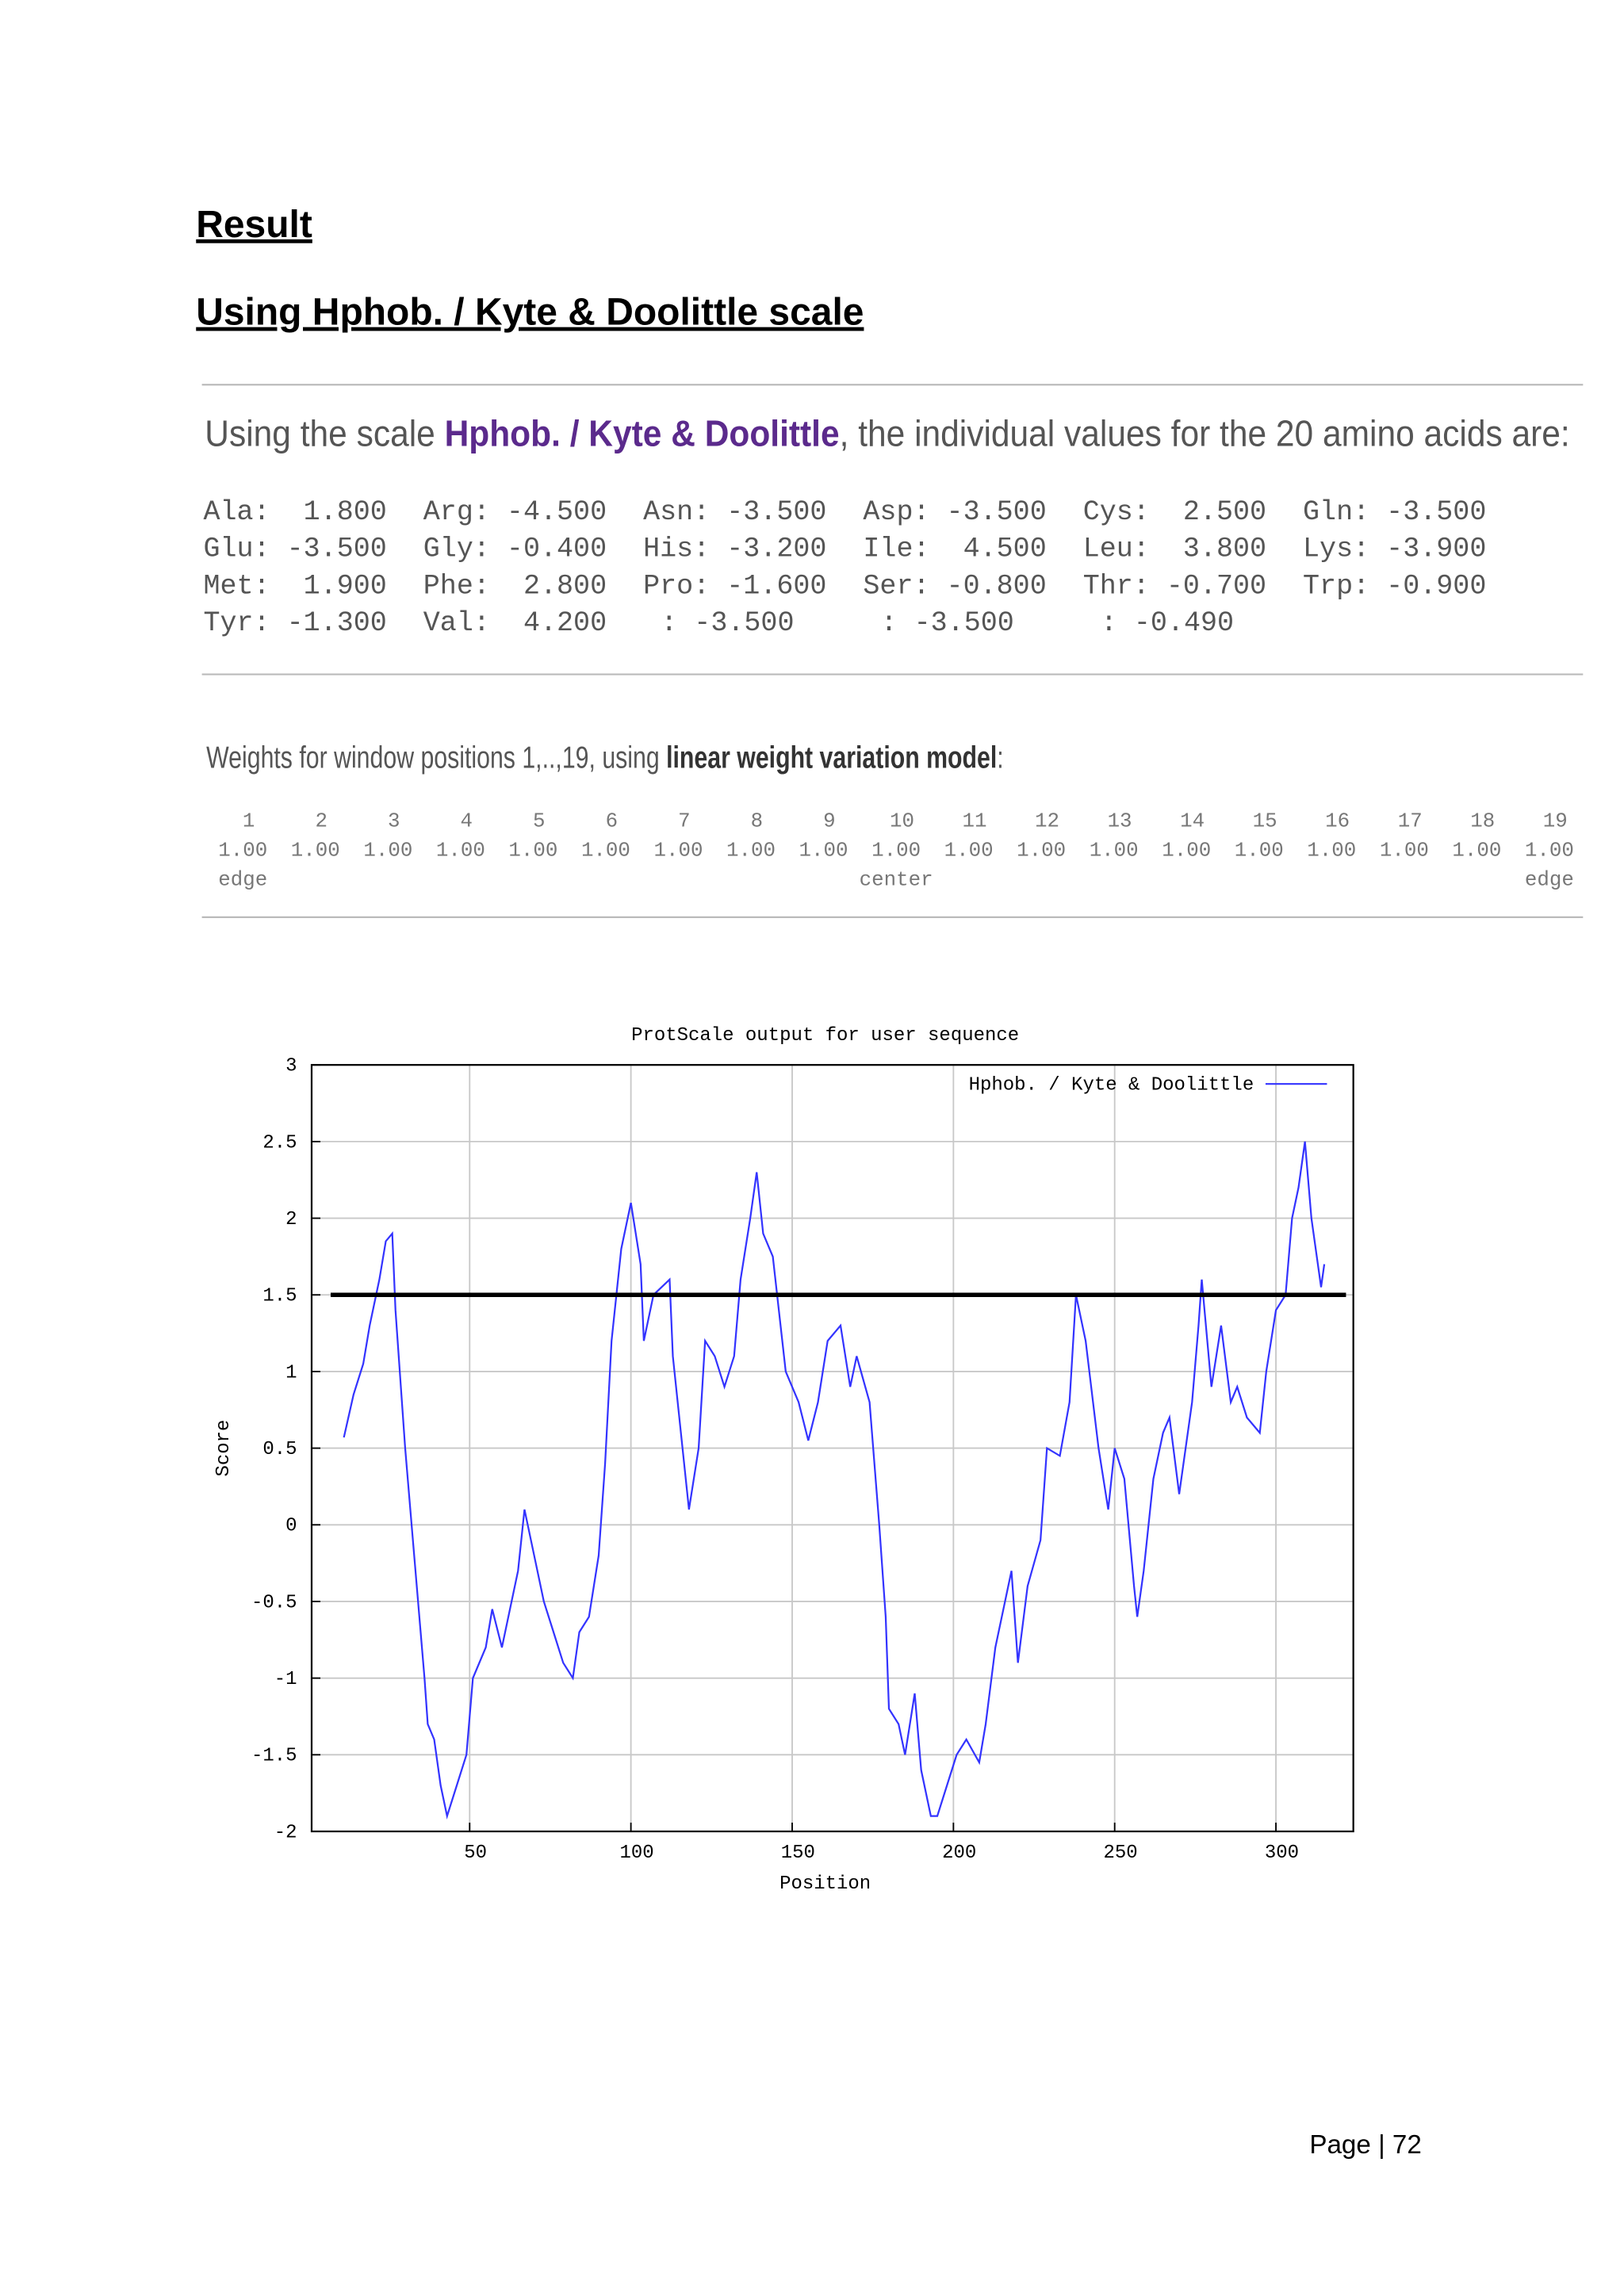  I want to click on window-position: 15, so click(1265, 821).